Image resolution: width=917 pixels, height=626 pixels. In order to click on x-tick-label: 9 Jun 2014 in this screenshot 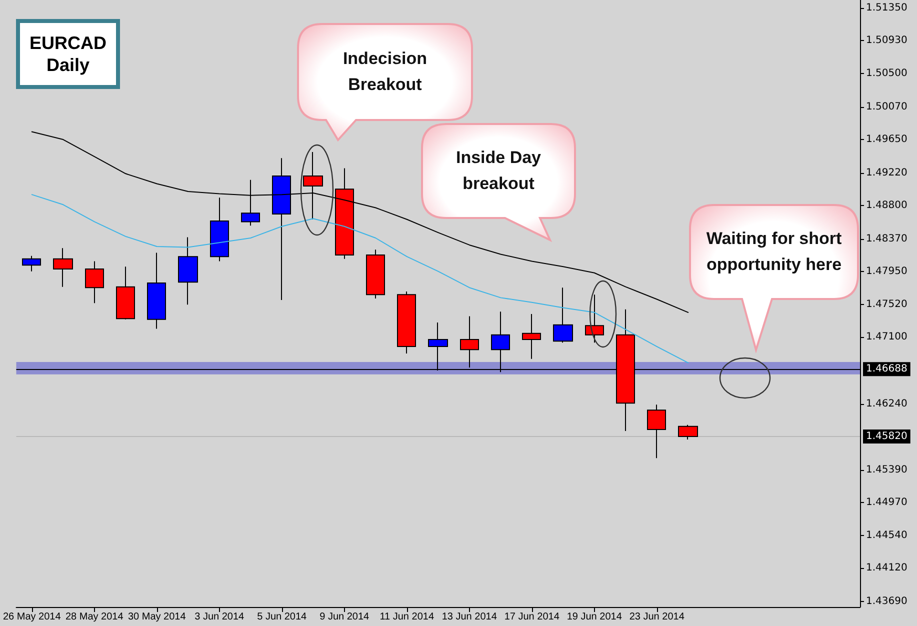, I will do `click(345, 617)`.